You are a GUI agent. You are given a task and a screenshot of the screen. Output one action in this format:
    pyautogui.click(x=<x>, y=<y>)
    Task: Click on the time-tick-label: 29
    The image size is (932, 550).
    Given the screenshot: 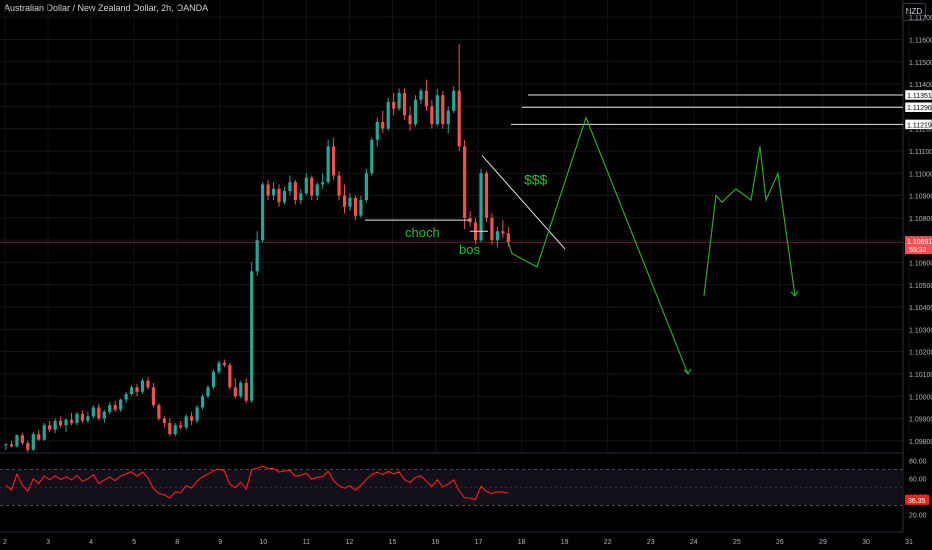 What is the action you would take?
    pyautogui.click(x=823, y=542)
    